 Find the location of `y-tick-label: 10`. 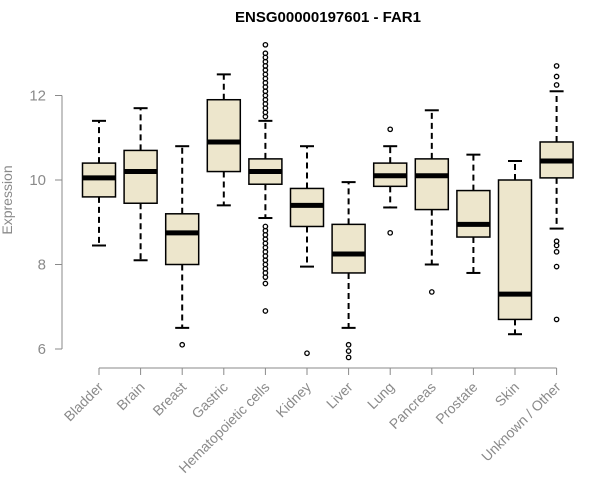

y-tick-label: 10 is located at coordinates (37, 180).